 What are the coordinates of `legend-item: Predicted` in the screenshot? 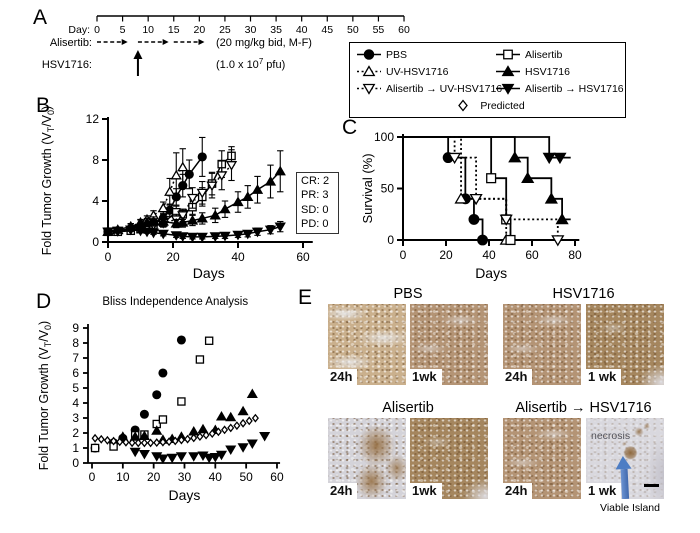 It's located at (487, 105).